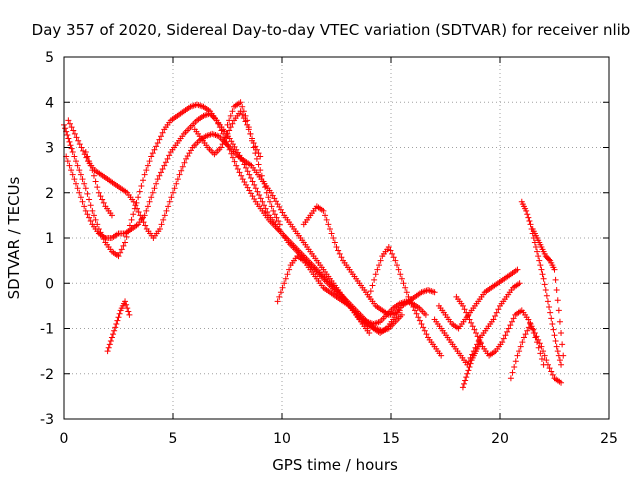 The width and height of the screenshot is (640, 480). What do you see at coordinates (500, 439) in the screenshot?
I see `x-tick-label: 20` at bounding box center [500, 439].